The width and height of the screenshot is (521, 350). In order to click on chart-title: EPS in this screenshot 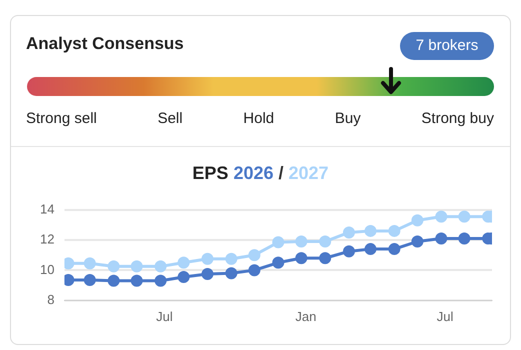, I will do `click(211, 173)`.